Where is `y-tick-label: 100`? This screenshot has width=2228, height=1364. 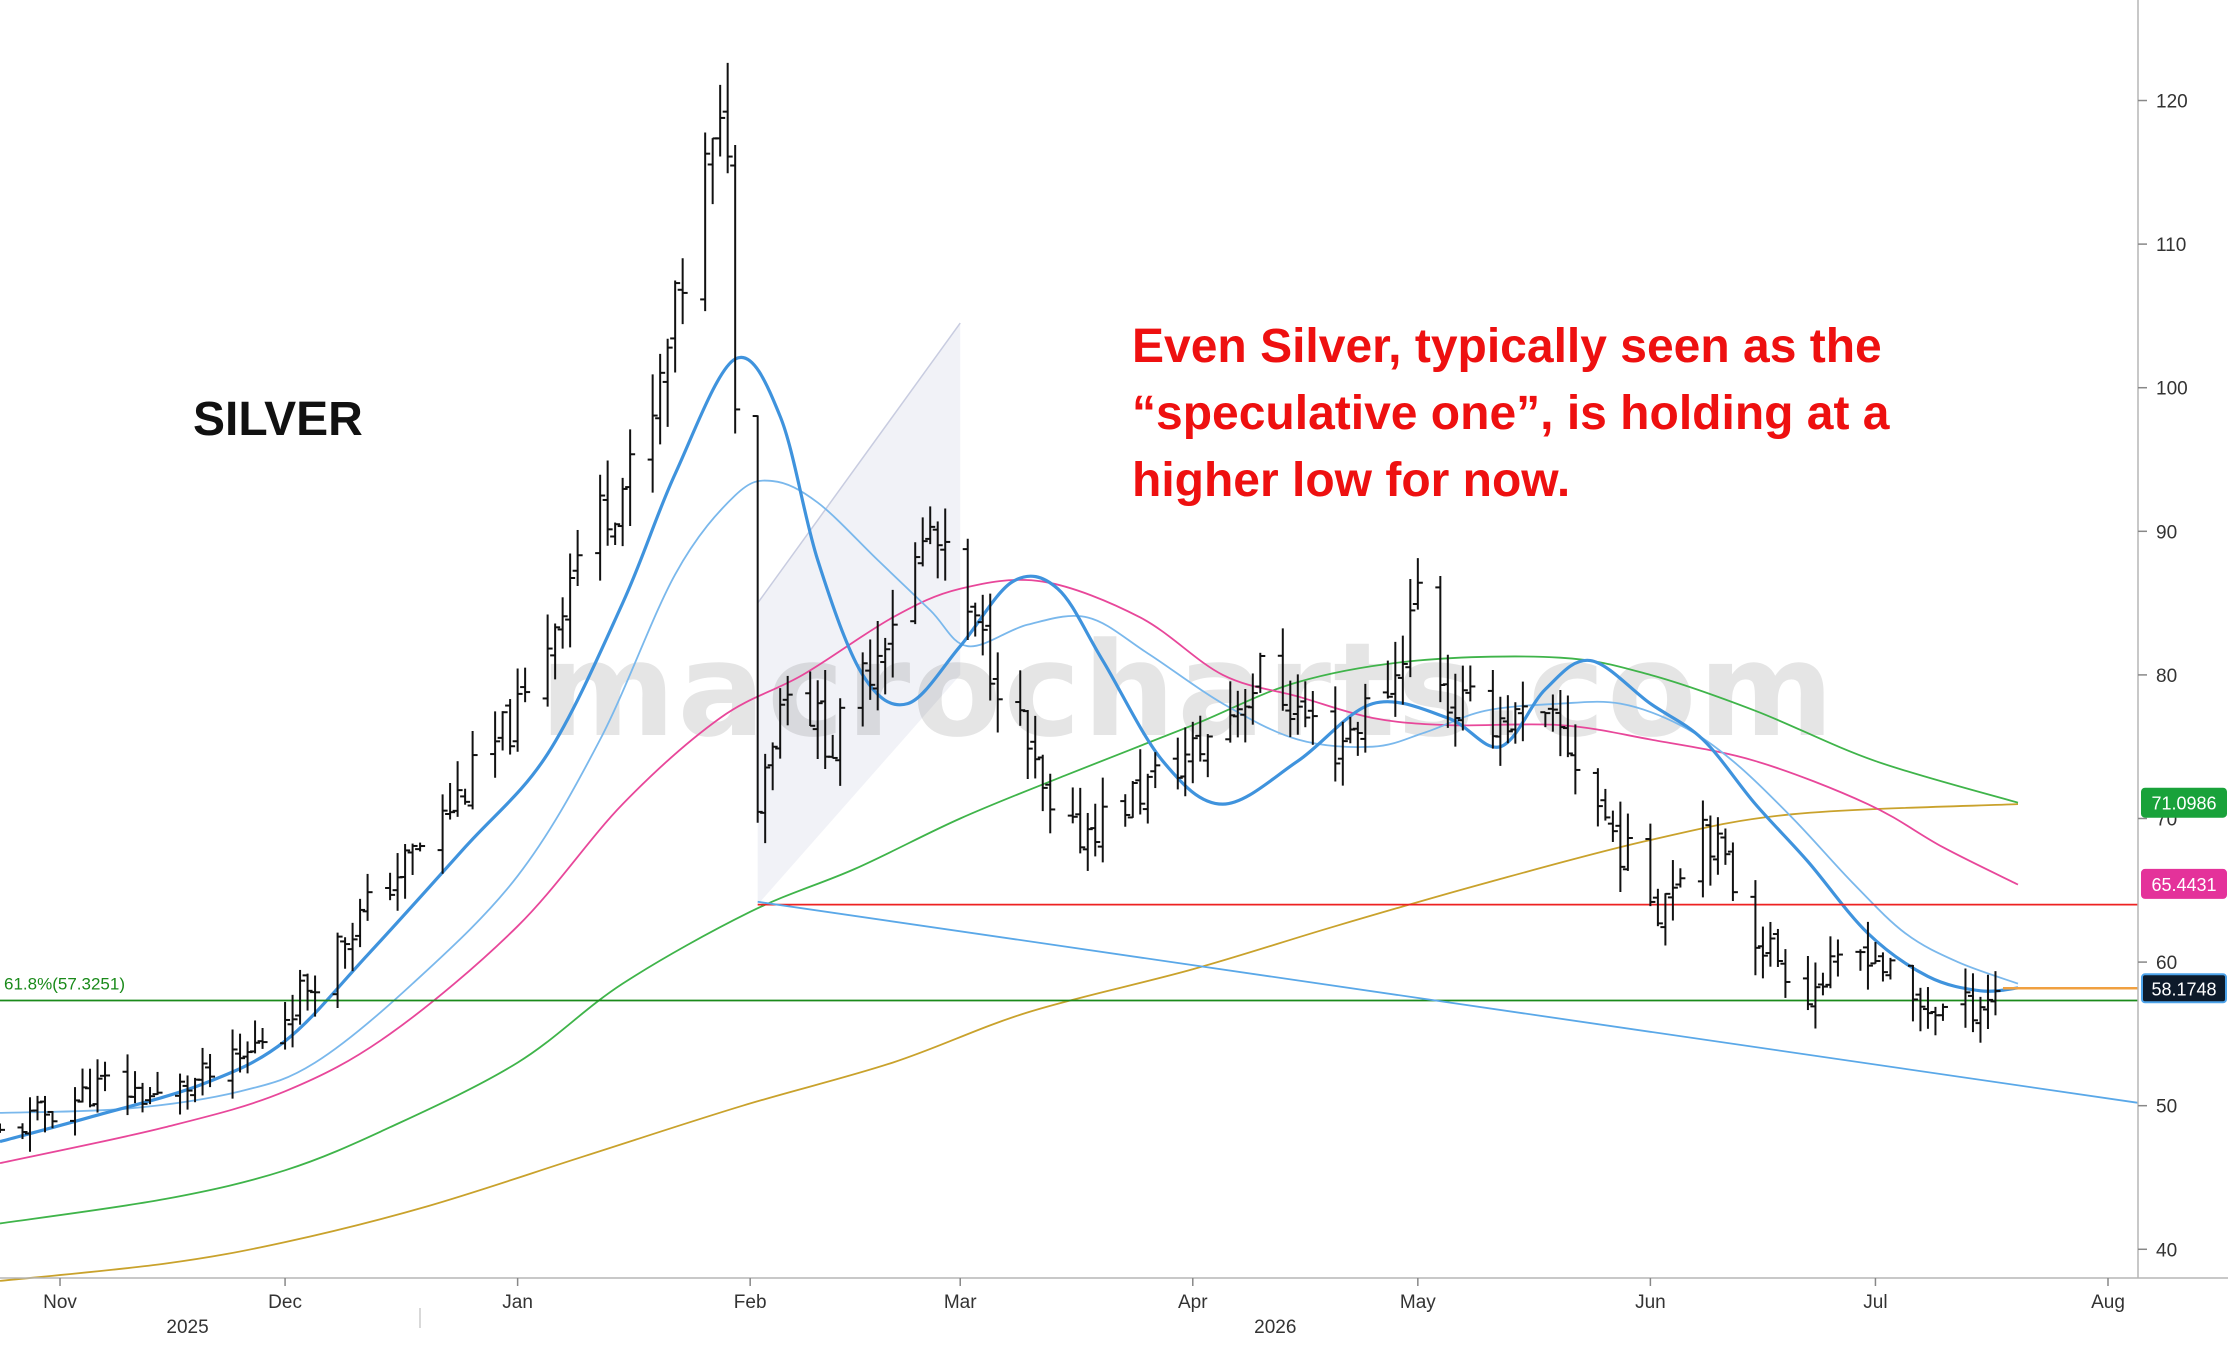 y-tick-label: 100 is located at coordinates (2172, 389).